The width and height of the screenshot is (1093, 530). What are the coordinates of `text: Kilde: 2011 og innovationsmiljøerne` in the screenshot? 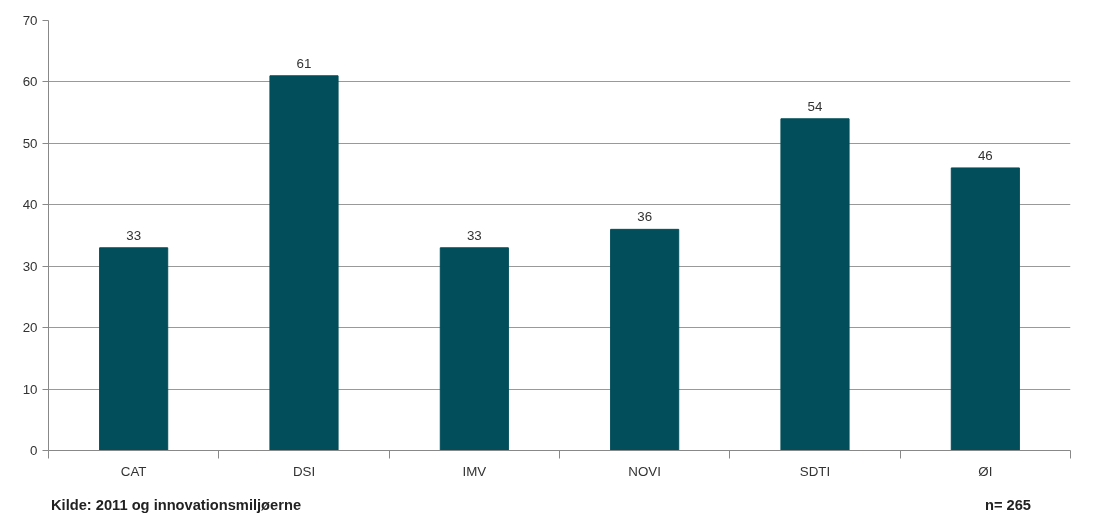 It's located at (176, 505).